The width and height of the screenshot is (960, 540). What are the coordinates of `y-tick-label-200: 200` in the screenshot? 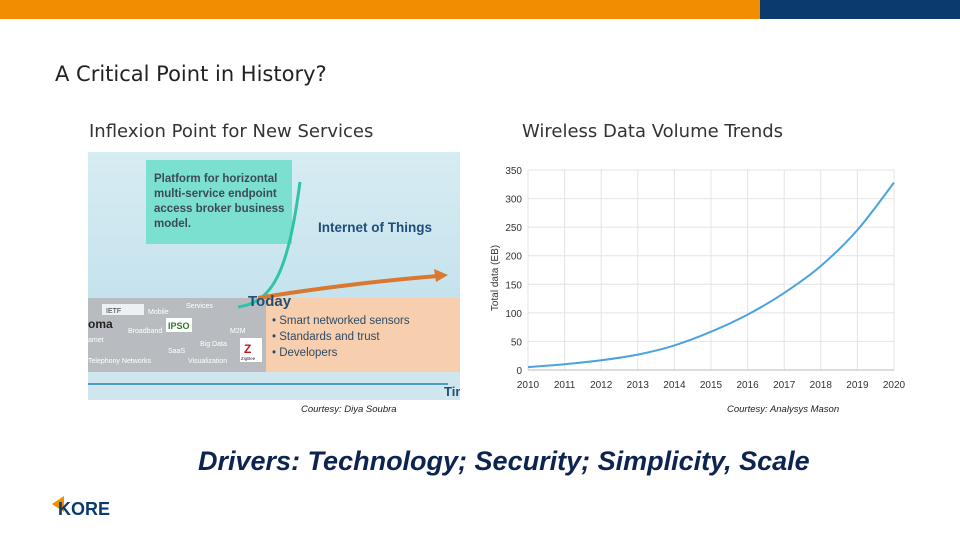 It's located at (513, 257).